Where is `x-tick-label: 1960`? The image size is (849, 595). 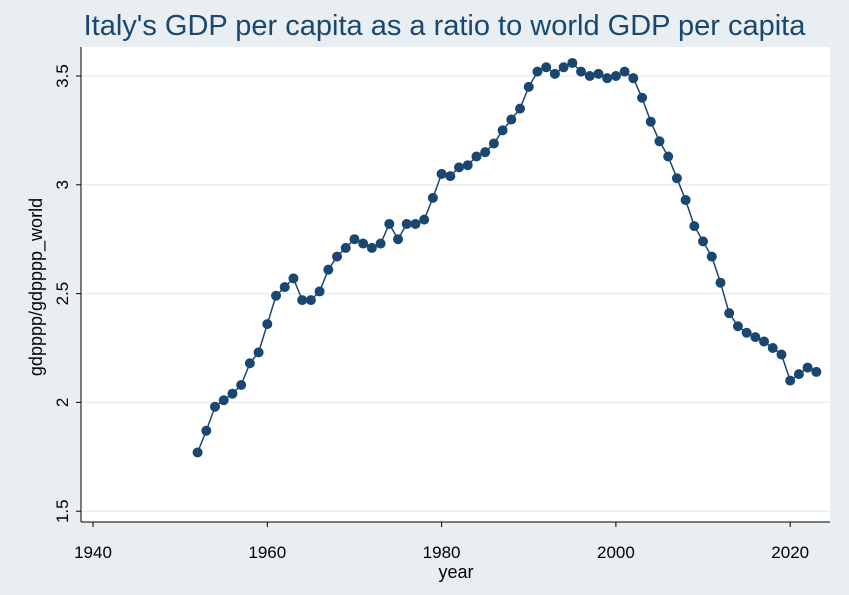
x-tick-label: 1960 is located at coordinates (267, 552).